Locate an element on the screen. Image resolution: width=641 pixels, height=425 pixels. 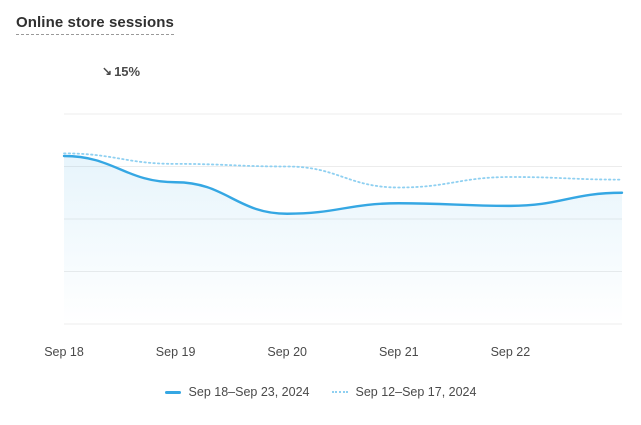
x-tick-label: Sep 22 is located at coordinates (511, 352).